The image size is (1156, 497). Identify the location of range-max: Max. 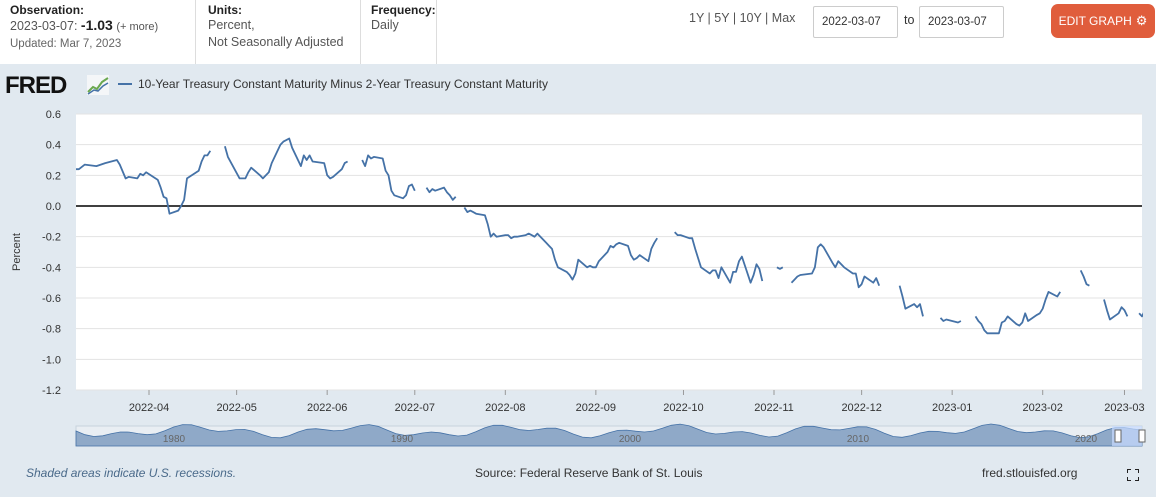
(783, 18).